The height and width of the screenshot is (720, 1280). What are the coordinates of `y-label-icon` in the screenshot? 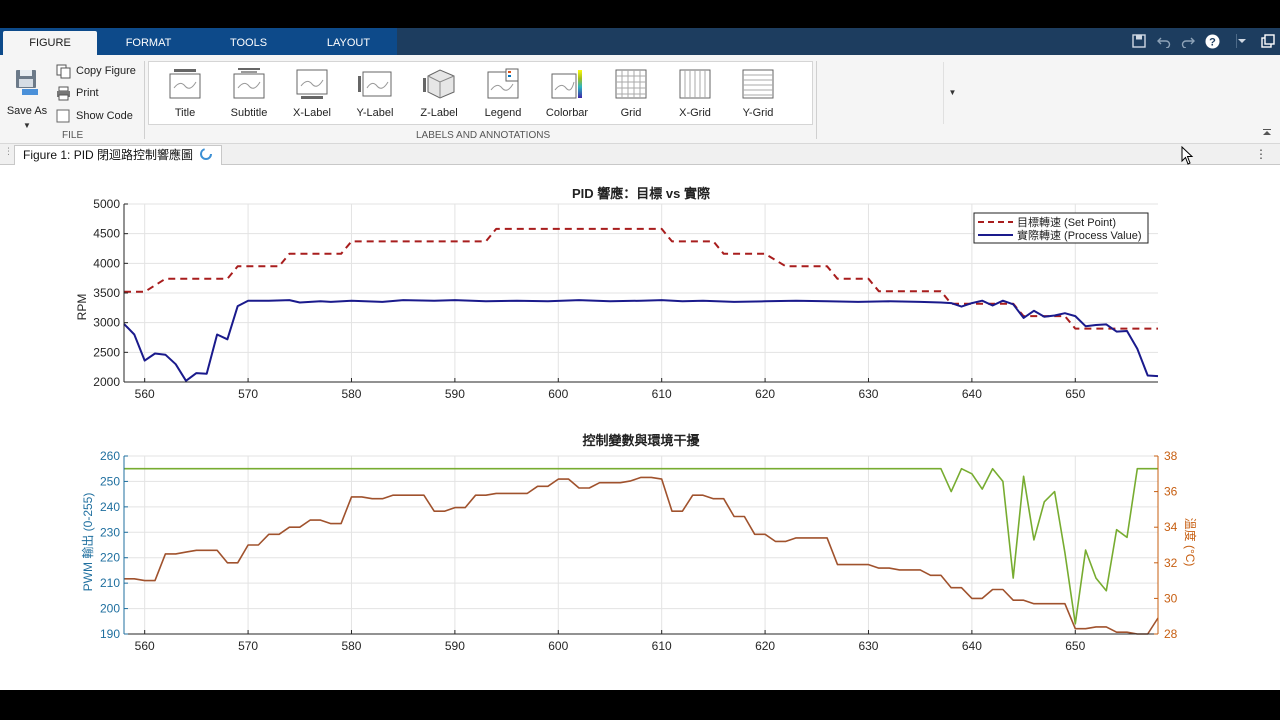 It's located at (375, 84).